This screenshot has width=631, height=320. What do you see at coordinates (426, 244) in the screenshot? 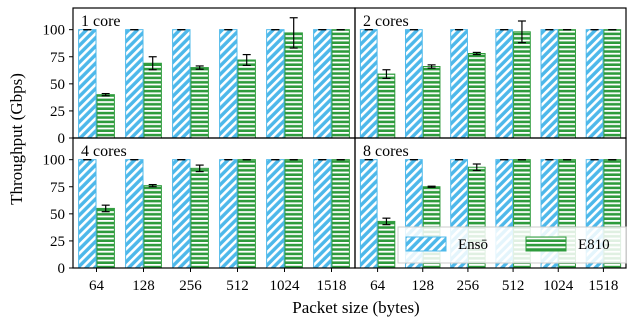
I see `legend-swatch-enso` at bounding box center [426, 244].